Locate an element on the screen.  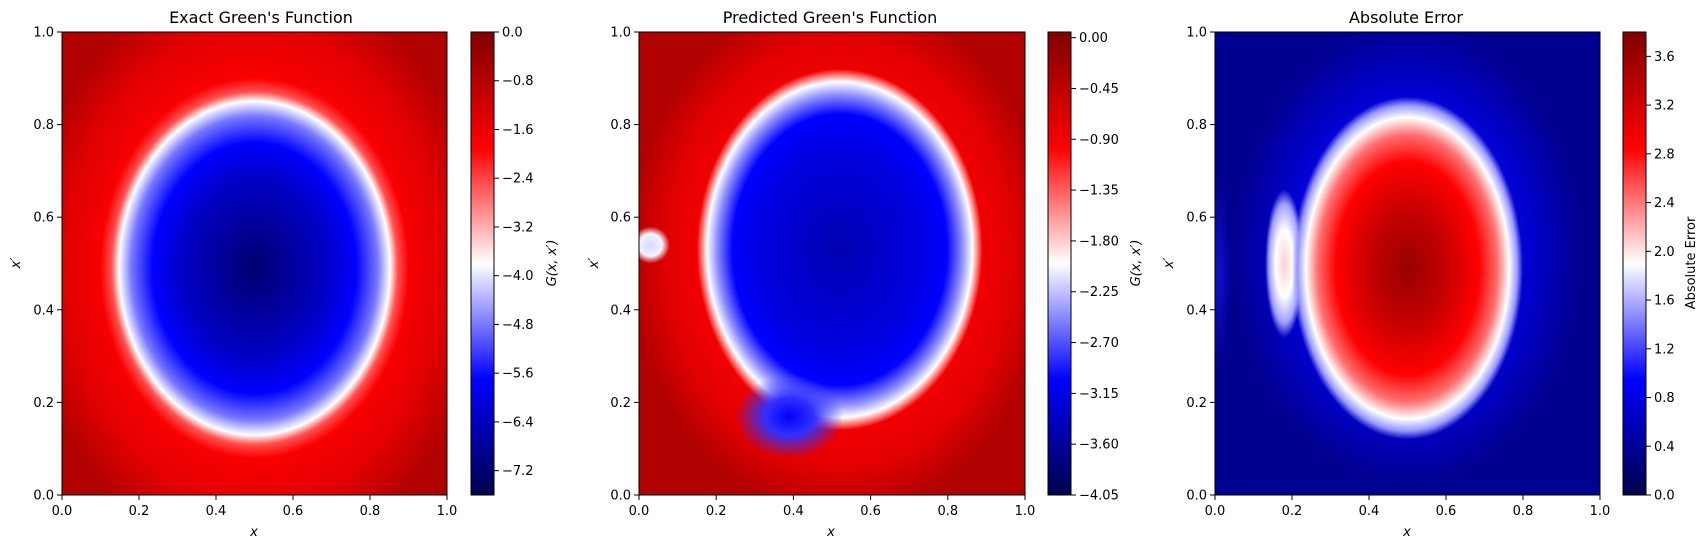
colorbar-label: Absolute Error is located at coordinates (1691, 262).